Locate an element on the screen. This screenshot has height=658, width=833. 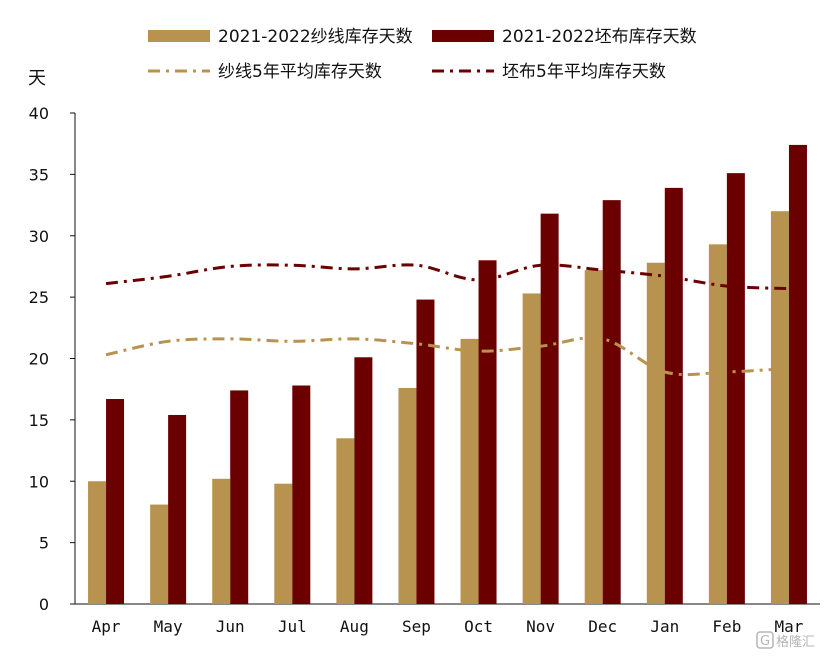
bar-fabric-inventory-may is located at coordinates (177, 509).